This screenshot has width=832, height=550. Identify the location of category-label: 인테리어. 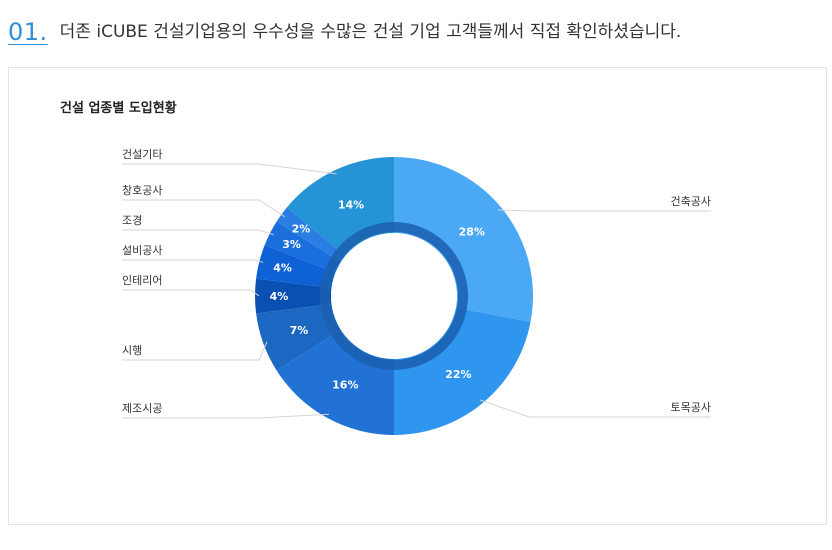
(142, 280).